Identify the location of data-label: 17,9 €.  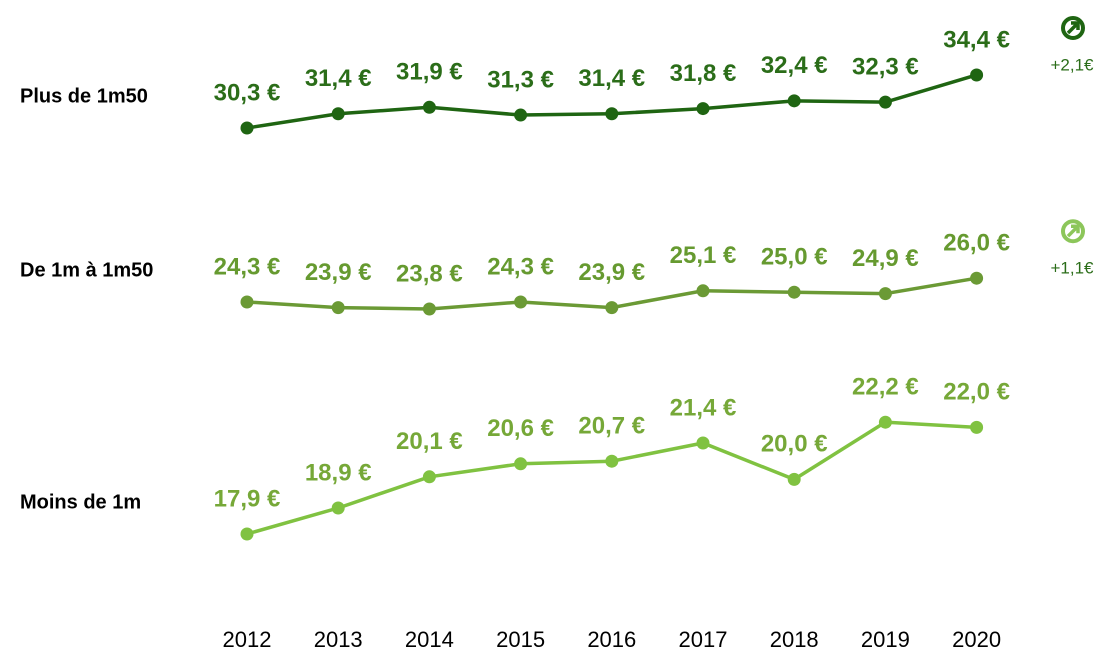
(247, 498).